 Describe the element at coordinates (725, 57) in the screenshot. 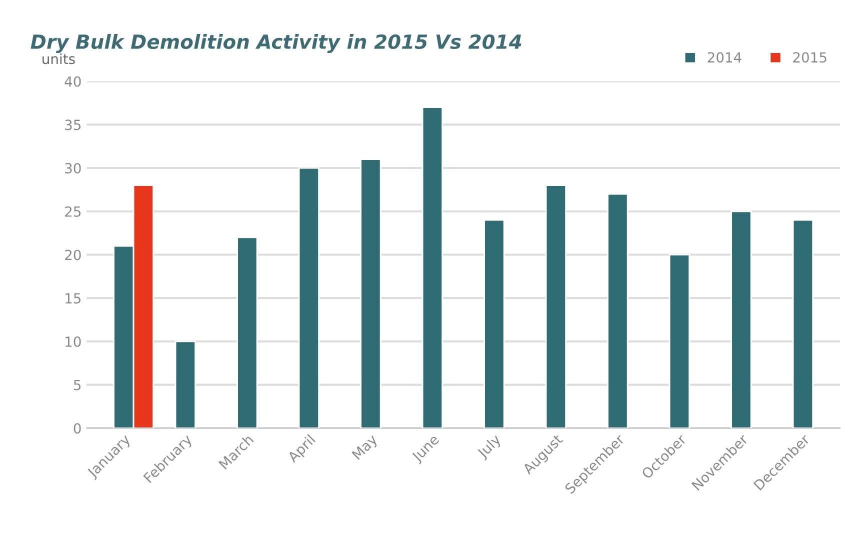

I see `legend-label: 2014` at that location.